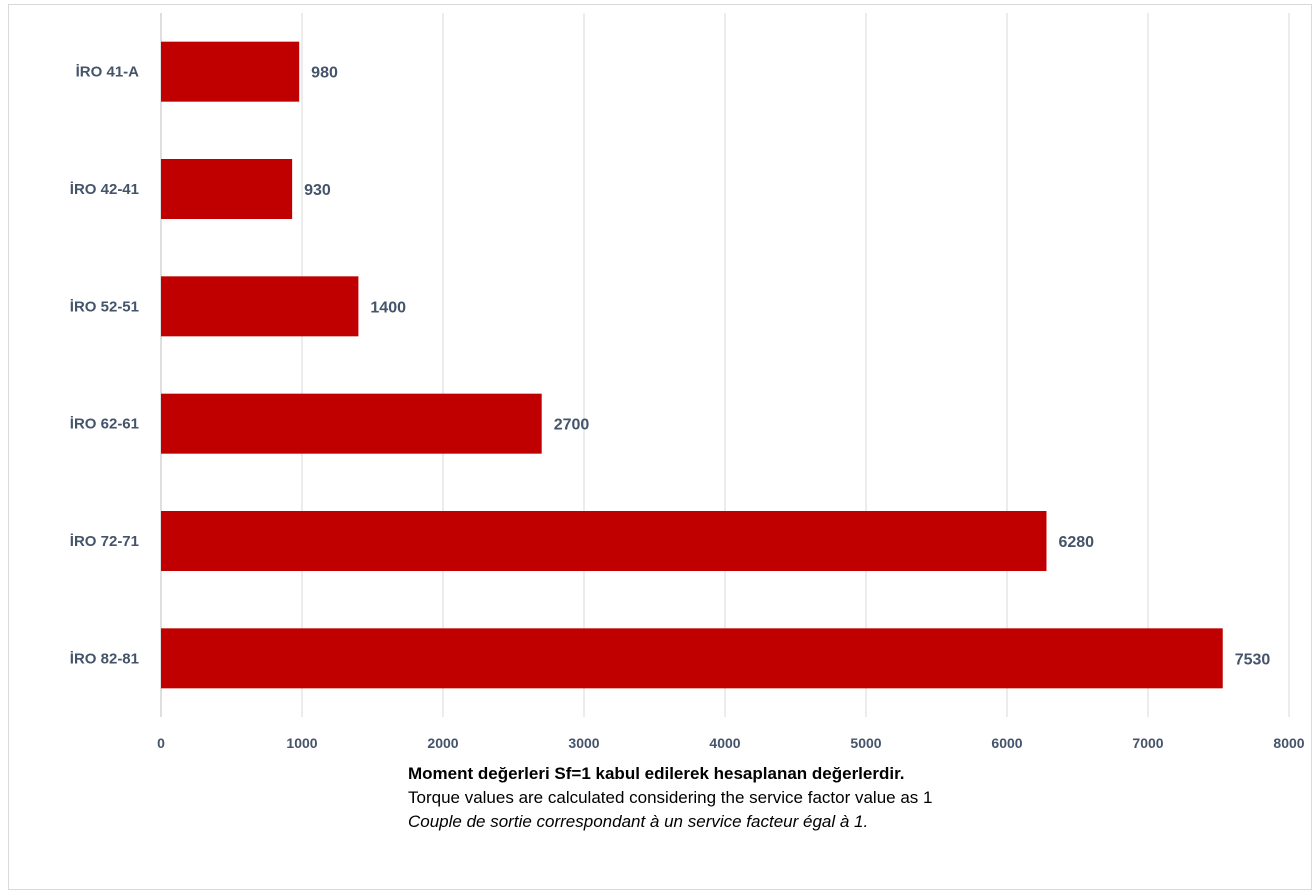  Describe the element at coordinates (572, 425) in the screenshot. I see `data-label: 2700` at that location.